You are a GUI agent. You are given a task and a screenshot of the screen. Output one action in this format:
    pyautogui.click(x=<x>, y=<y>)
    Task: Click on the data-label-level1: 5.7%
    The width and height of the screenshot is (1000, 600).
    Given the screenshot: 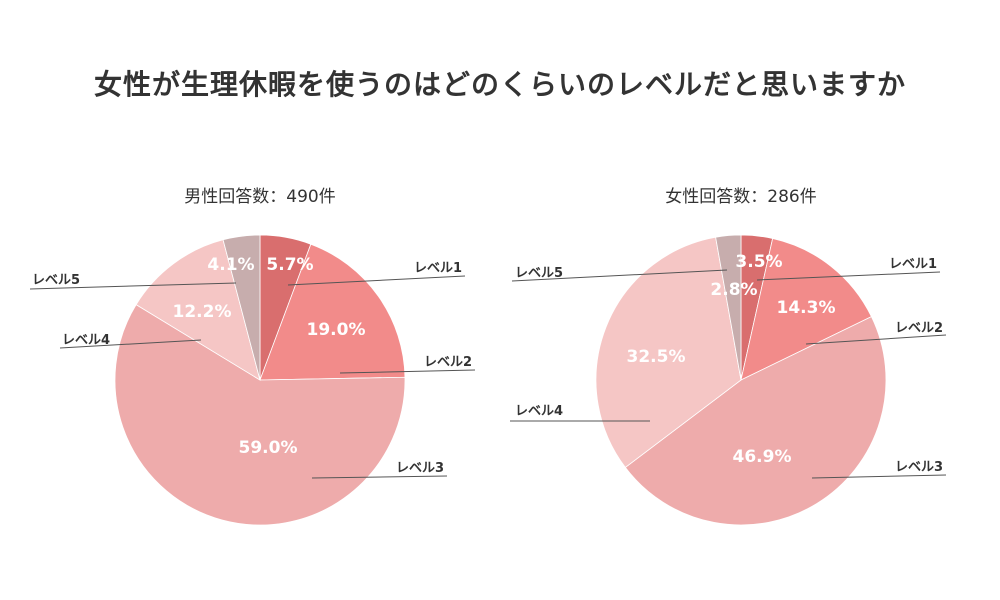 What is the action you would take?
    pyautogui.click(x=289, y=265)
    